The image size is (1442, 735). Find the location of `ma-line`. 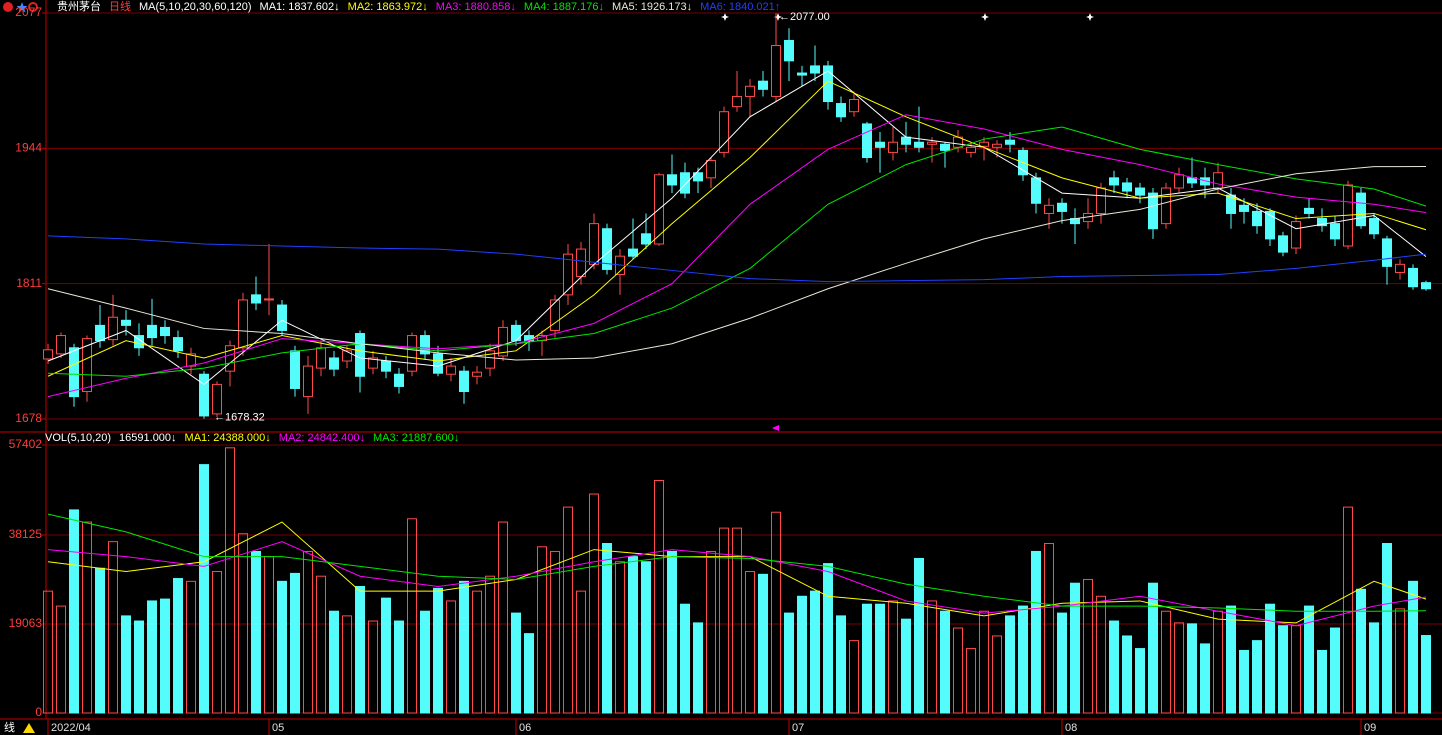

ma-line is located at coordinates (737, 562).